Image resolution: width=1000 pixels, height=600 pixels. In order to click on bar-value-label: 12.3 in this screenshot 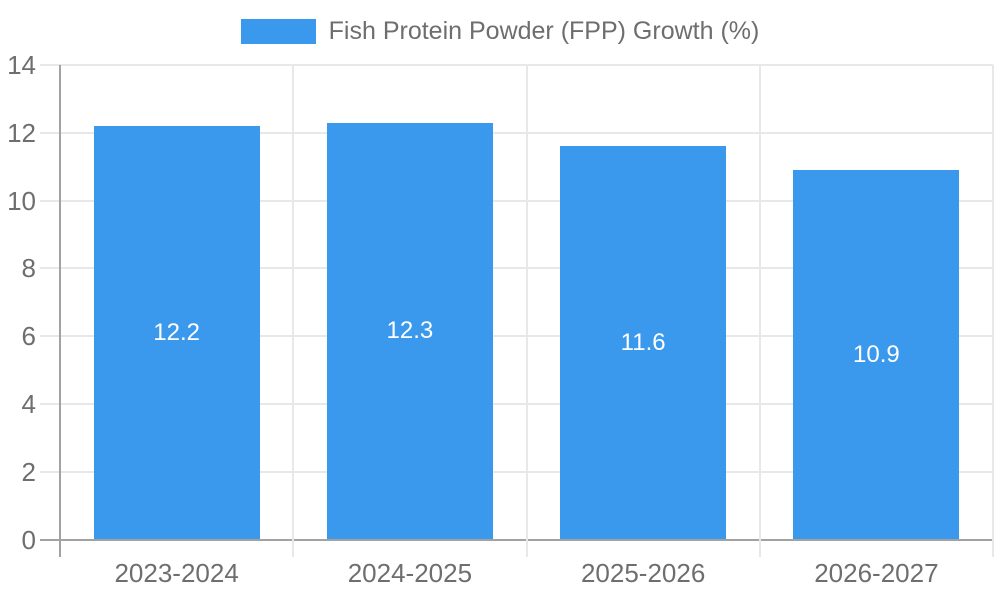, I will do `click(410, 331)`.